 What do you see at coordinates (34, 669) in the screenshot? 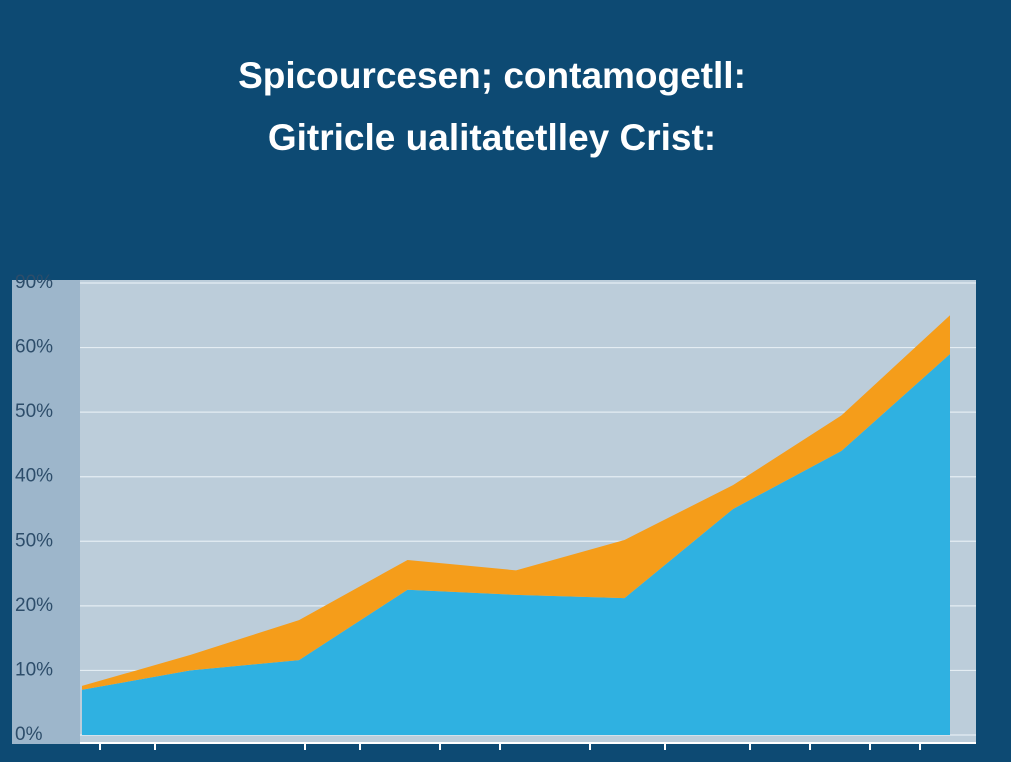
I see `y-tick-label: 10%` at bounding box center [34, 669].